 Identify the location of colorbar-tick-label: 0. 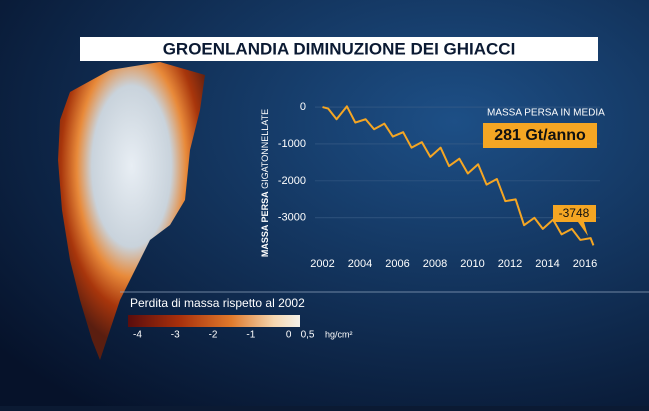
(289, 335).